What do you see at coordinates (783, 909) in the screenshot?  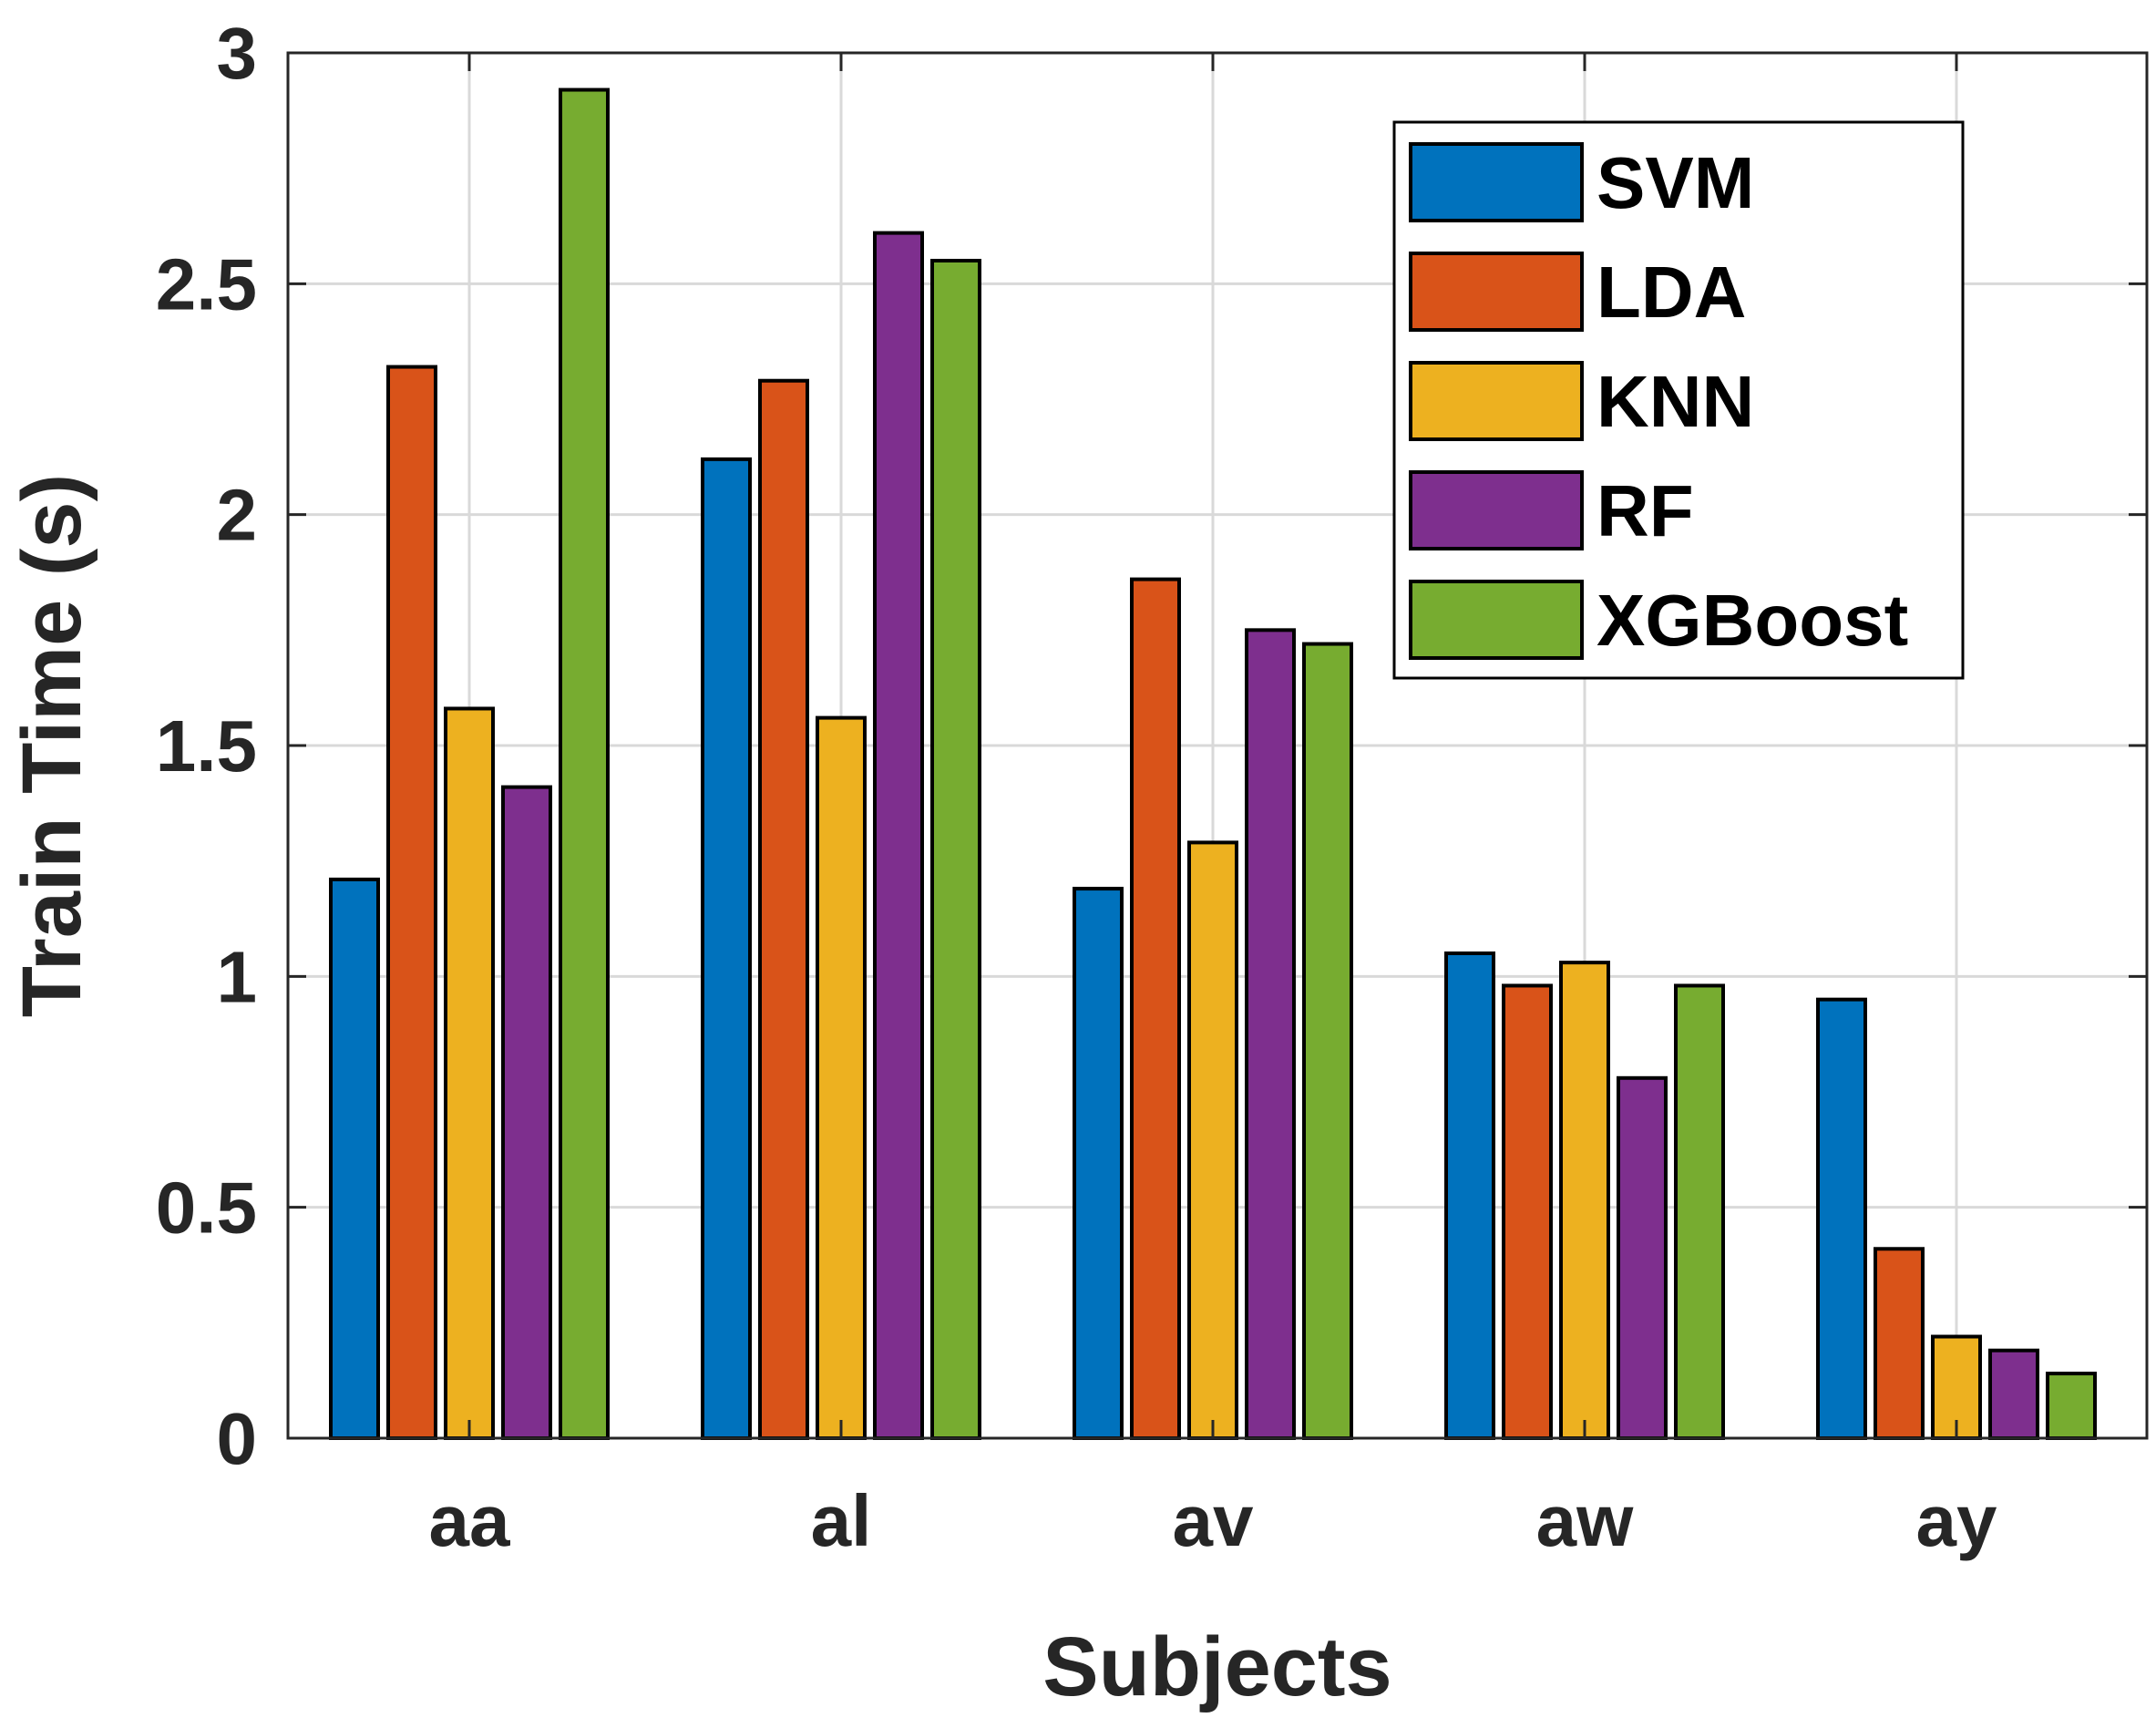 I see `bar-lda-al` at bounding box center [783, 909].